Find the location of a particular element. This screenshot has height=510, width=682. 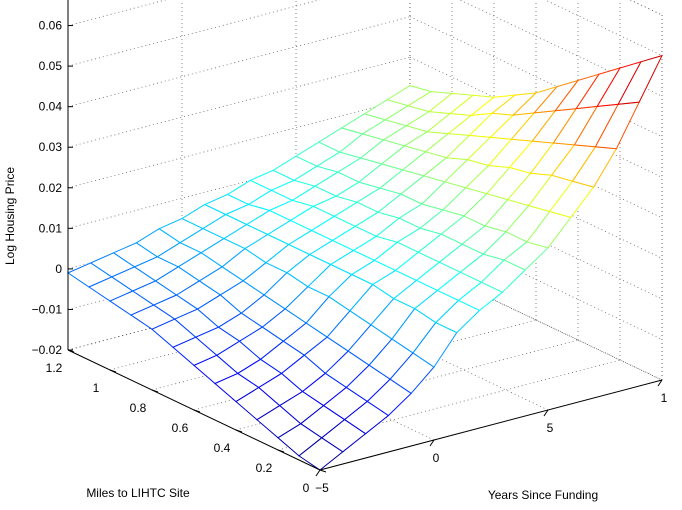

x-tick-label: 0 is located at coordinates (436, 458).